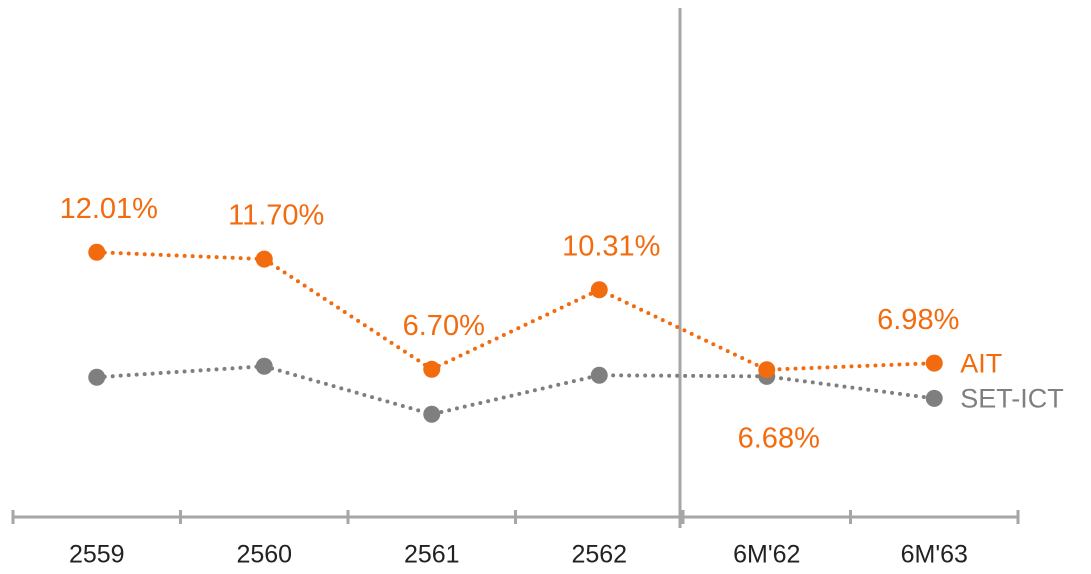 This screenshot has width=1091, height=574. What do you see at coordinates (444, 326) in the screenshot?
I see `value-label: 6.70%` at bounding box center [444, 326].